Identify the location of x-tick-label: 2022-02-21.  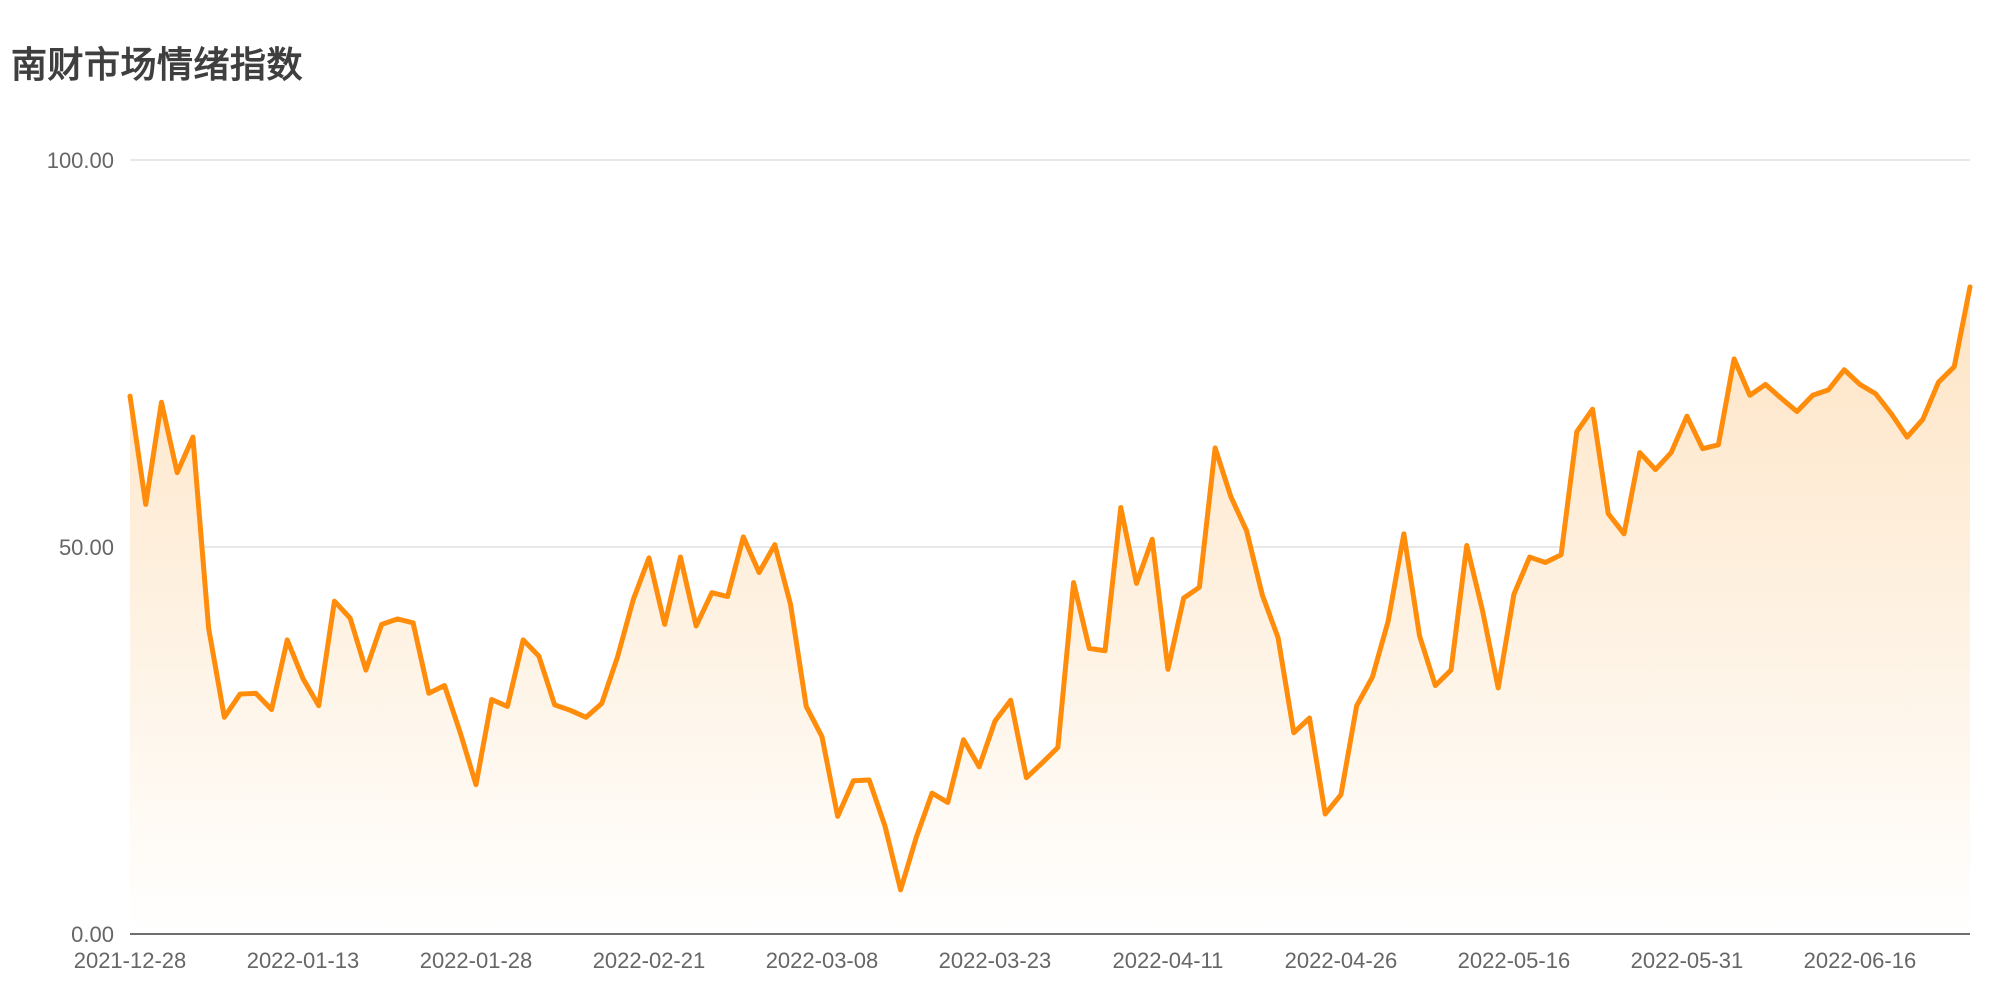
(649, 960).